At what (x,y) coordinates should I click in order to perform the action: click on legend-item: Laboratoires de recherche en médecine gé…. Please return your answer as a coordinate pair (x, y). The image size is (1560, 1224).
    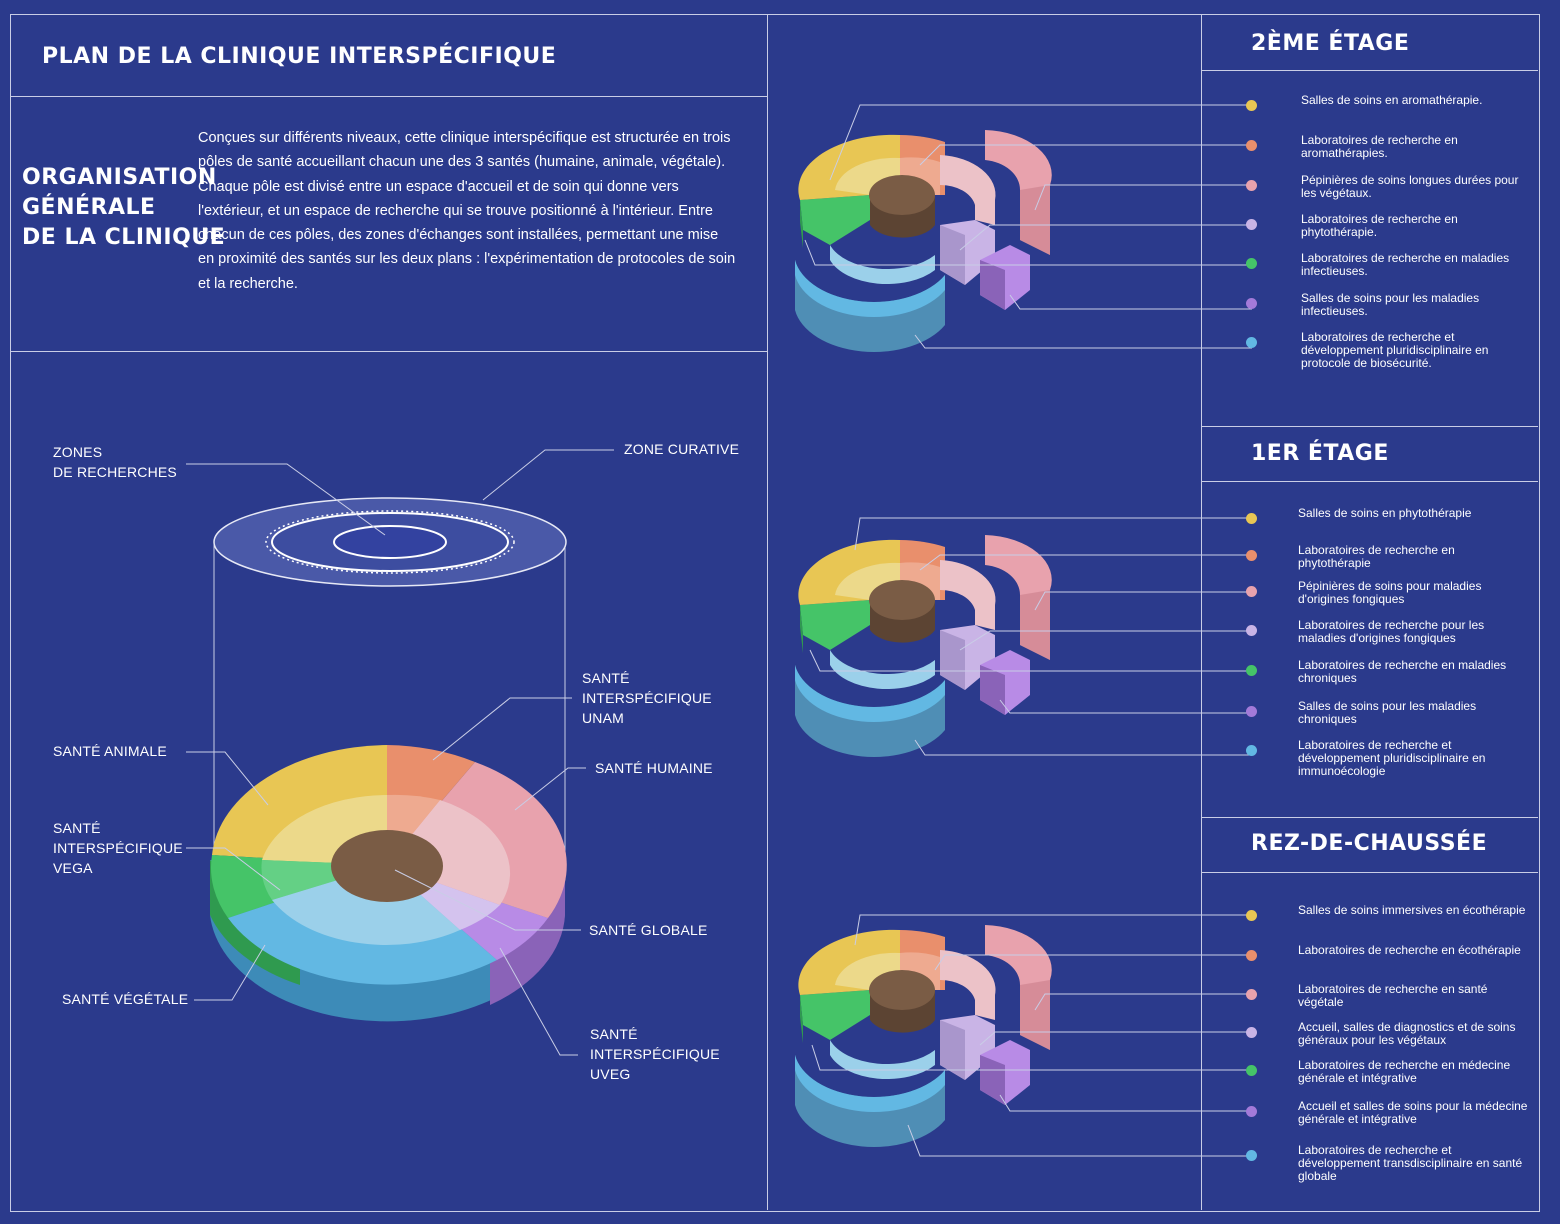
    Looking at the image, I should click on (1404, 1071).